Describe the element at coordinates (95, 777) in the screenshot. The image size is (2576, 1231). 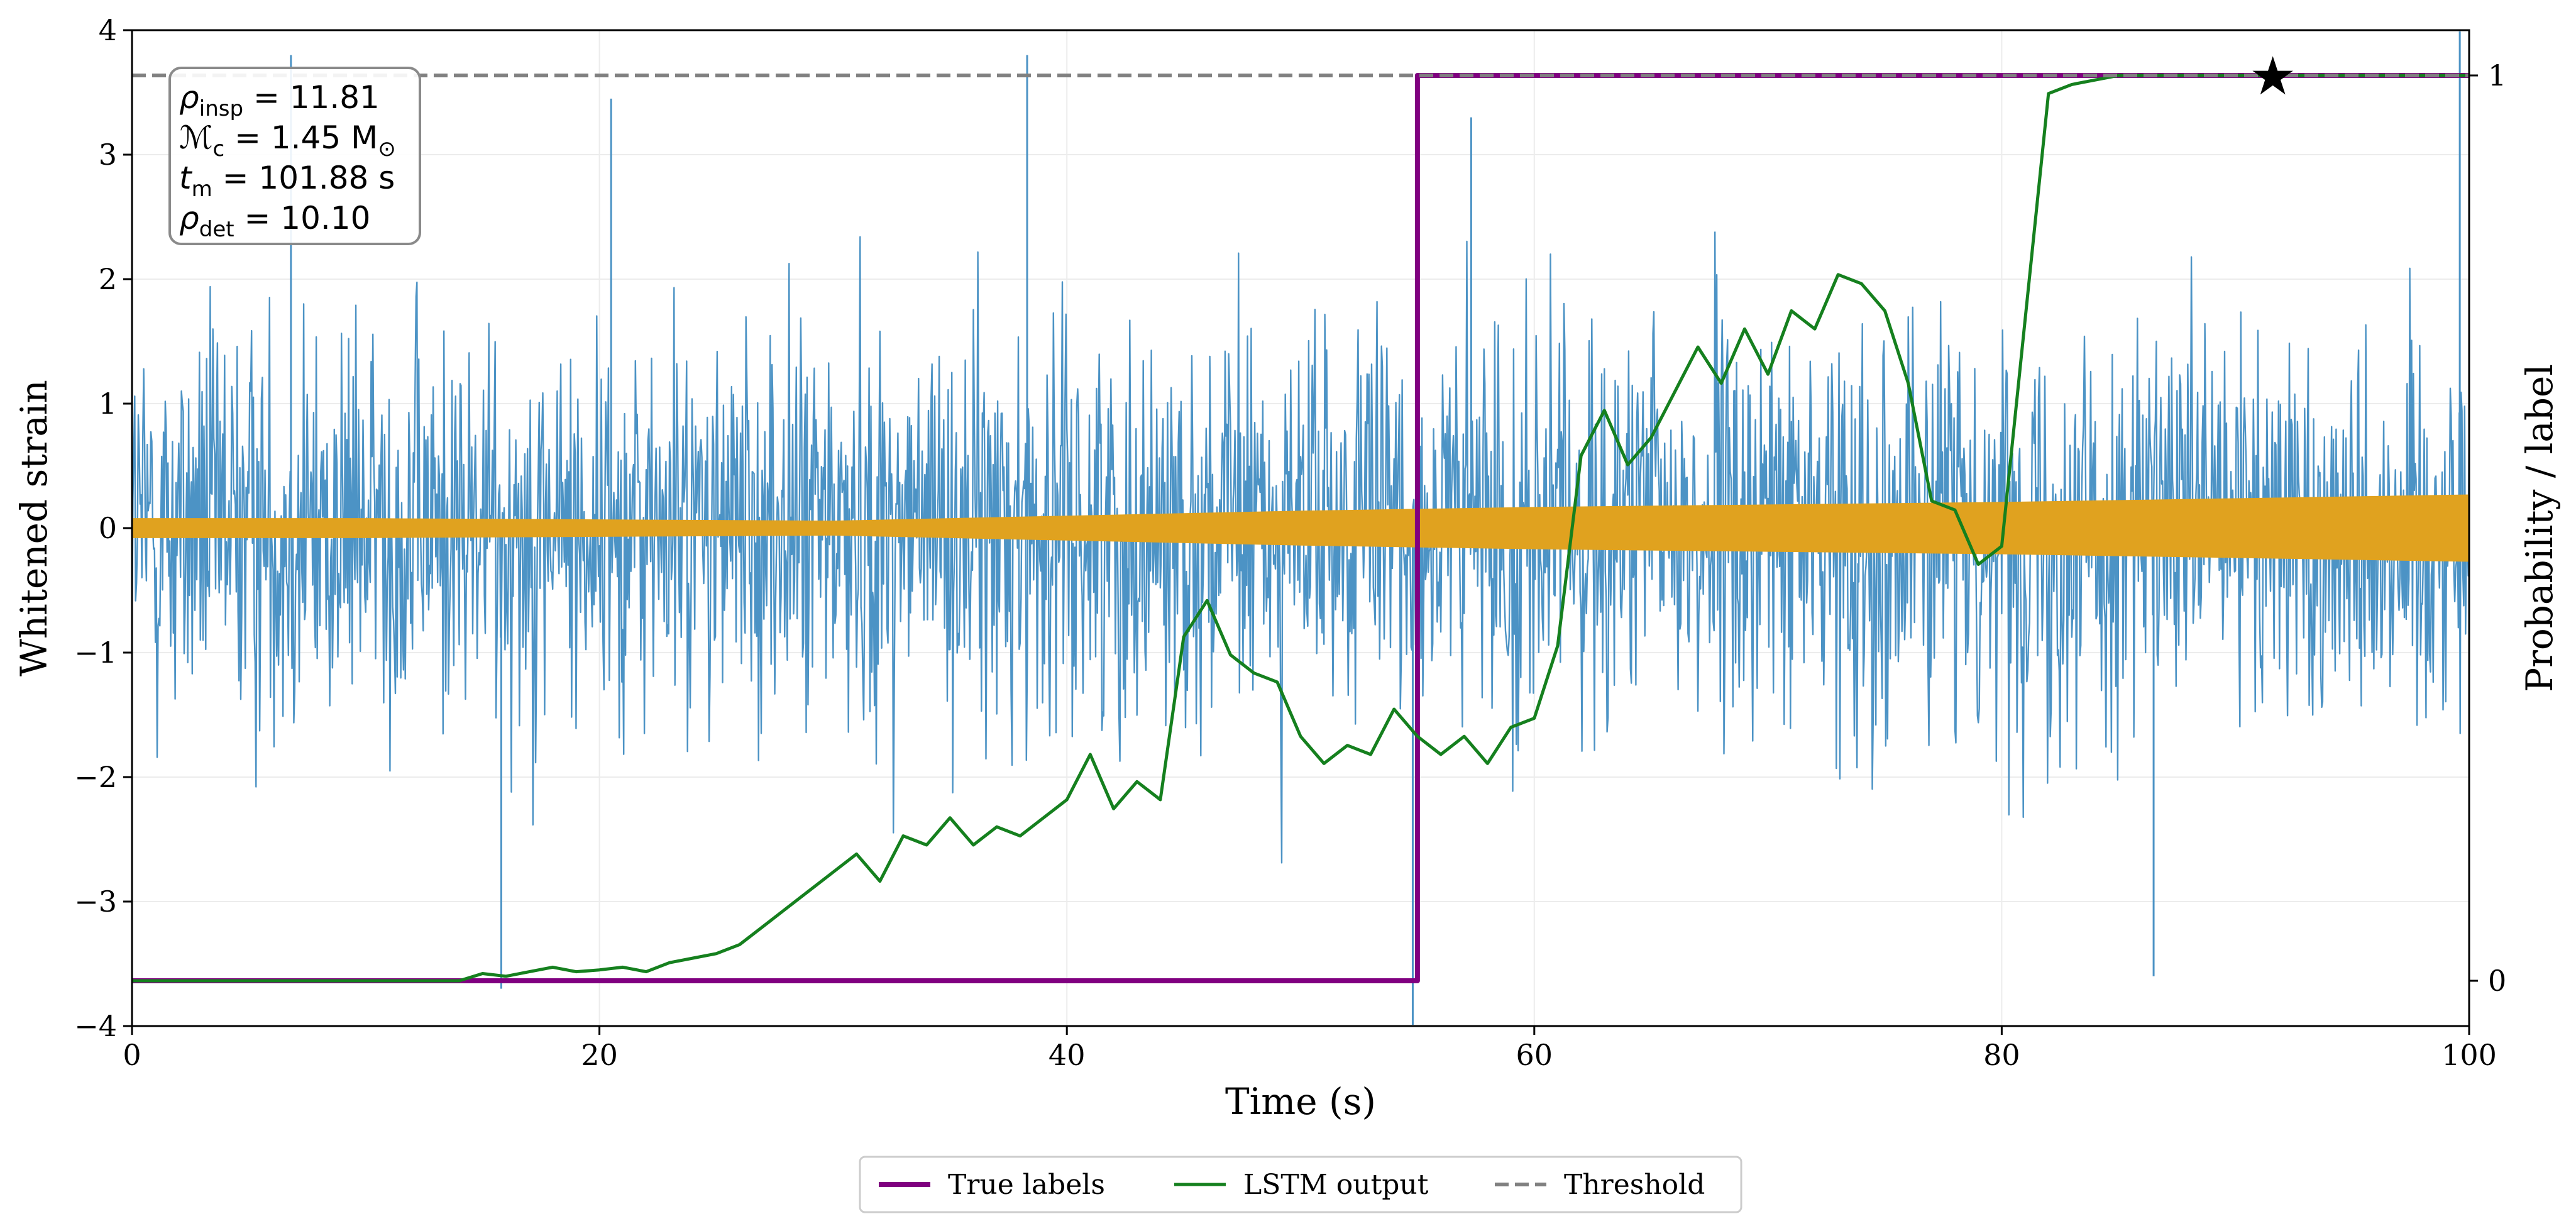
I see `y-tick-label: −2` at that location.